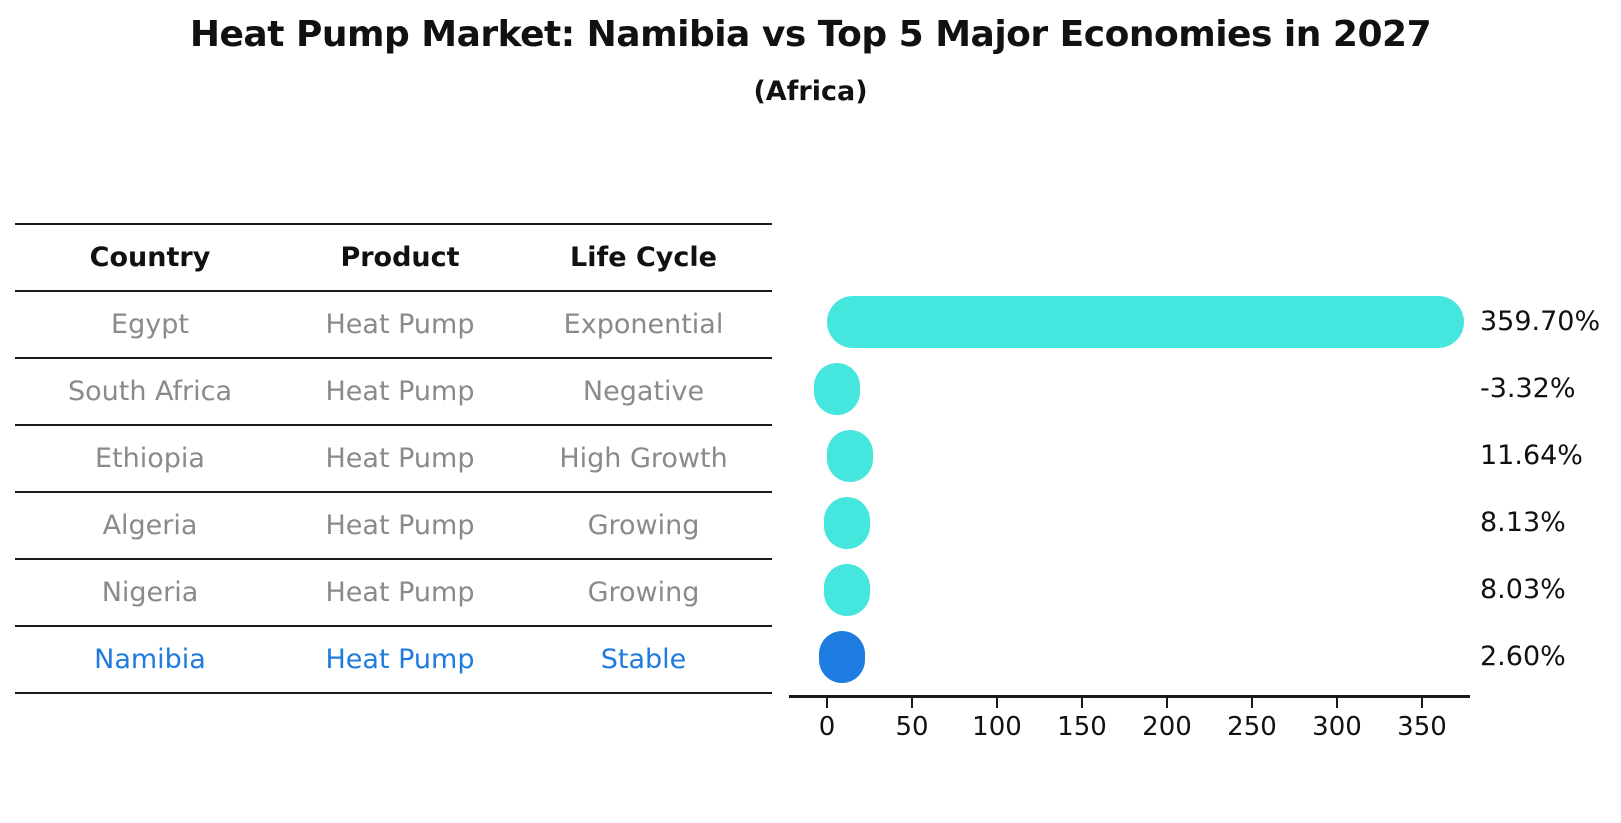 This screenshot has height=823, width=1621. What do you see at coordinates (150, 592) in the screenshot?
I see `country-cell: Nigeria` at bounding box center [150, 592].